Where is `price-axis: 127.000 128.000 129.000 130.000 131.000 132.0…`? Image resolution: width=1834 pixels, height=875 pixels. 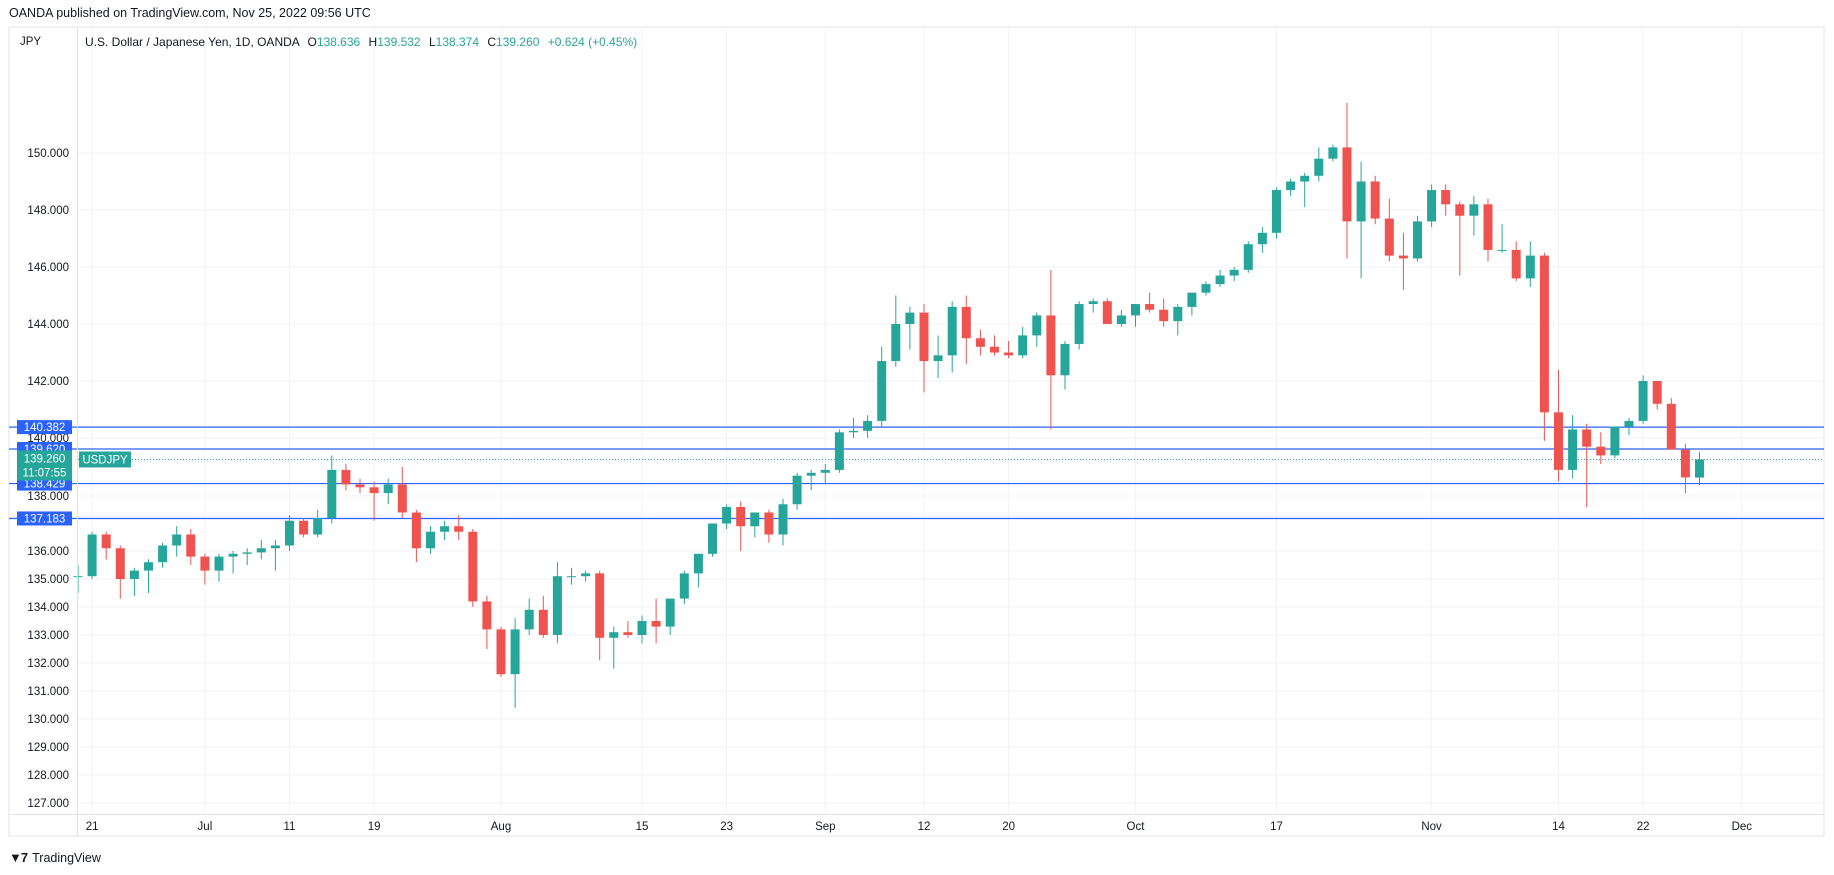 price-axis: 127.000 128.000 129.000 130.000 131.000 132.0… is located at coordinates (48, 479).